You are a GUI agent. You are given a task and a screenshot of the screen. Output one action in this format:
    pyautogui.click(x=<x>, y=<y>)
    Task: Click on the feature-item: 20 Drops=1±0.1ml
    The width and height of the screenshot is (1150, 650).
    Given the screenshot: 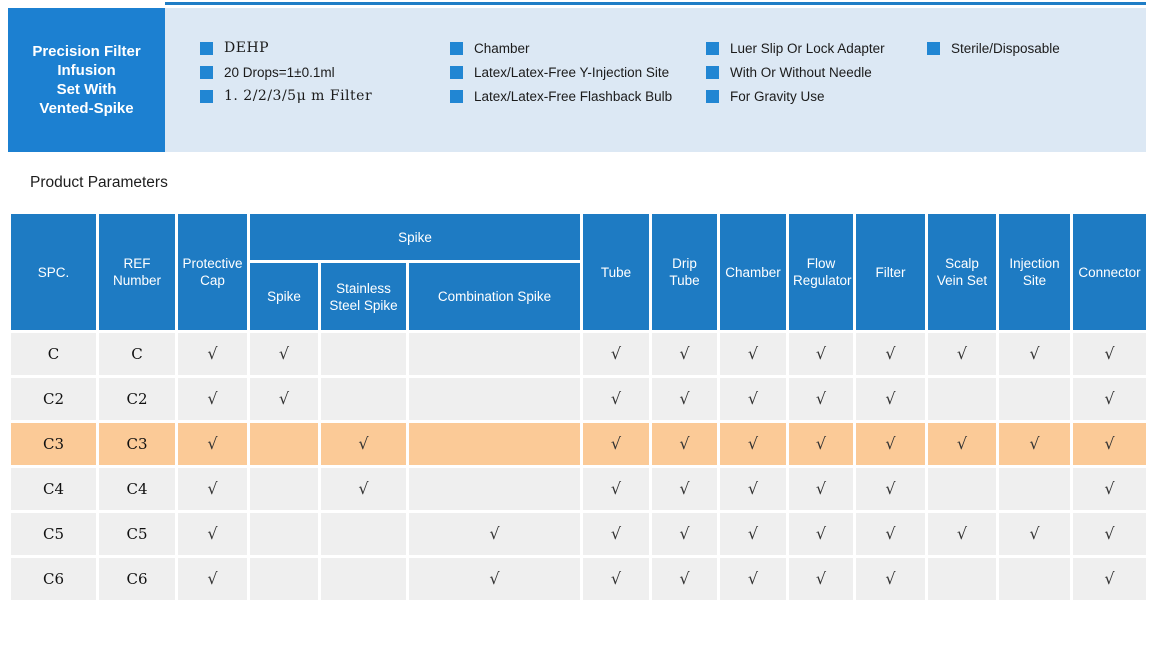 What is the action you would take?
    pyautogui.click(x=267, y=72)
    